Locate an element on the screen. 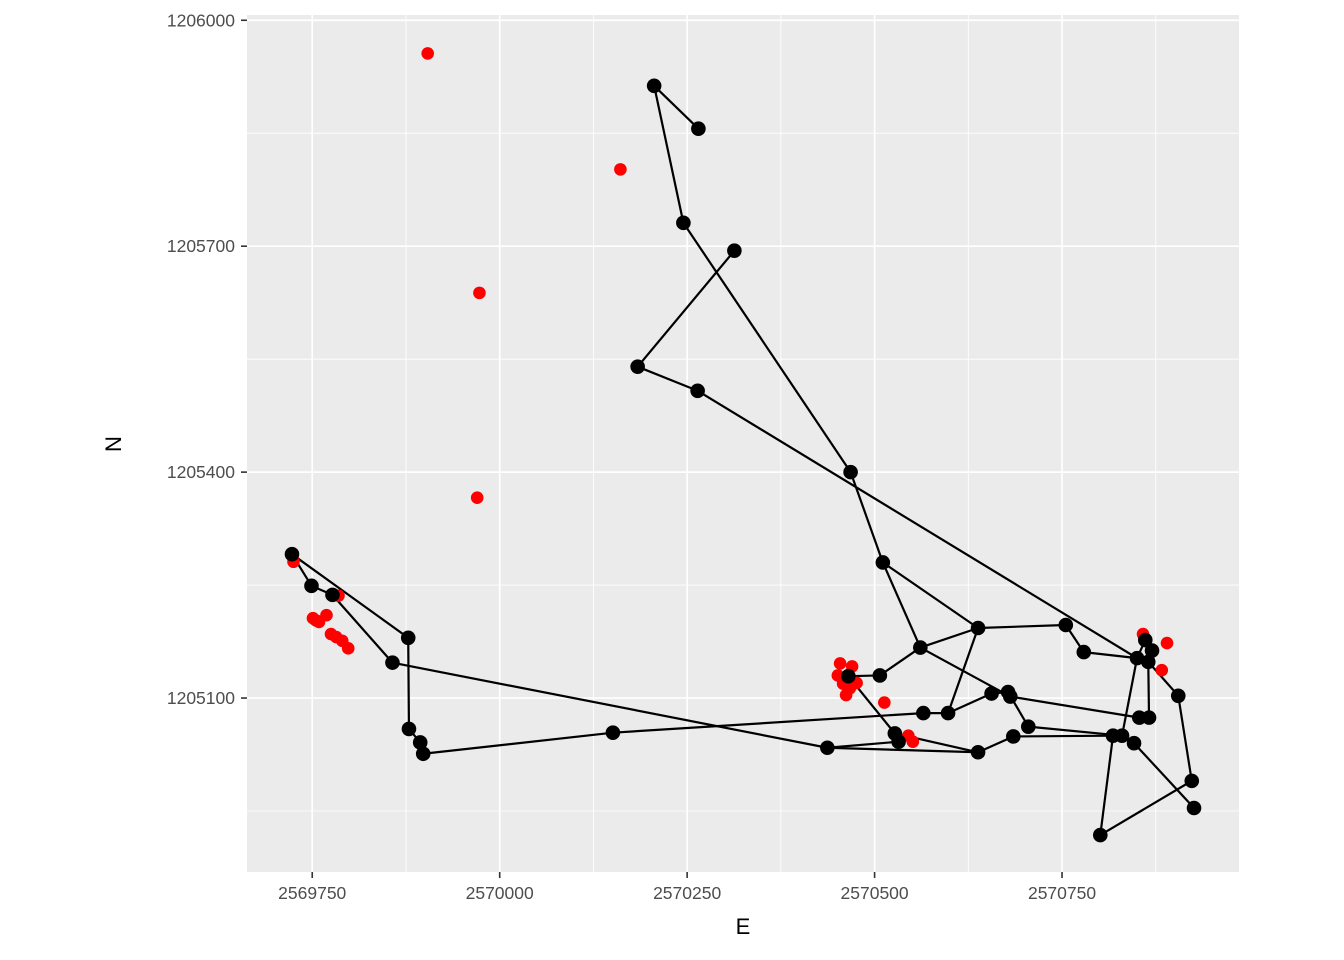 The image size is (1344, 960). x-tick-label: 2570500 is located at coordinates (875, 893).